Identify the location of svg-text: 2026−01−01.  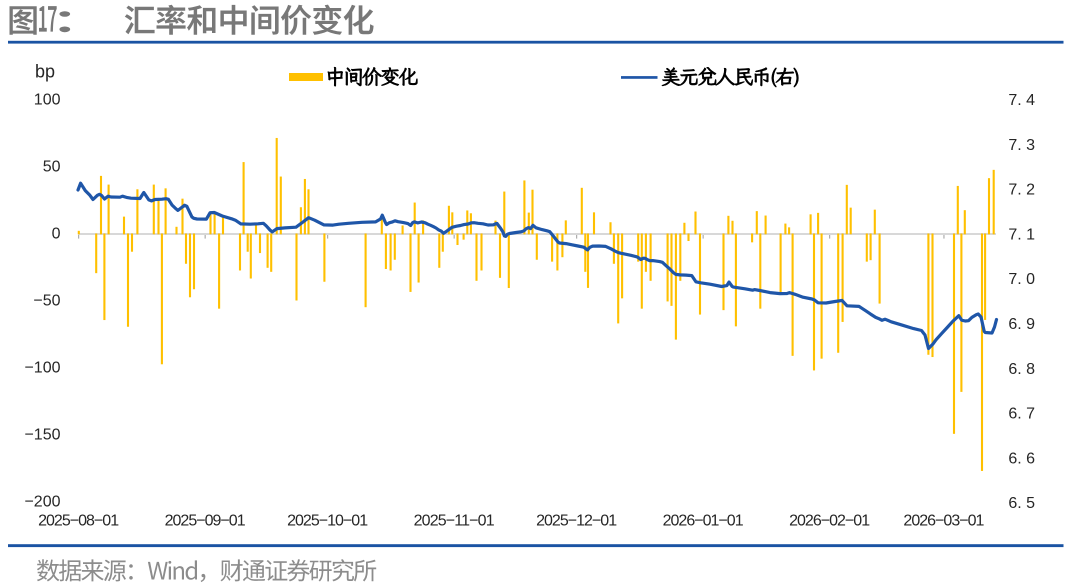
(703, 521).